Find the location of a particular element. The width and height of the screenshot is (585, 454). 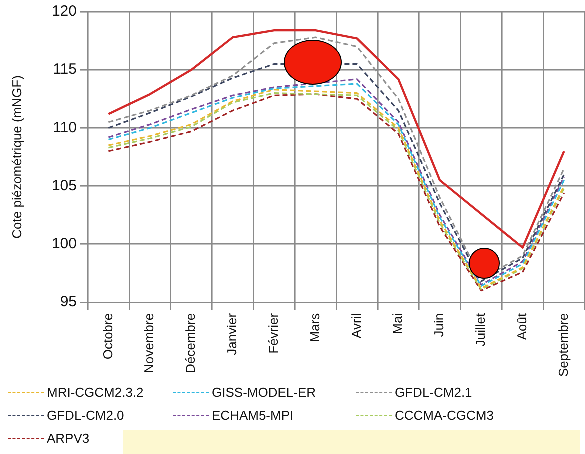

x-tick-label: Octobre is located at coordinates (108, 336).